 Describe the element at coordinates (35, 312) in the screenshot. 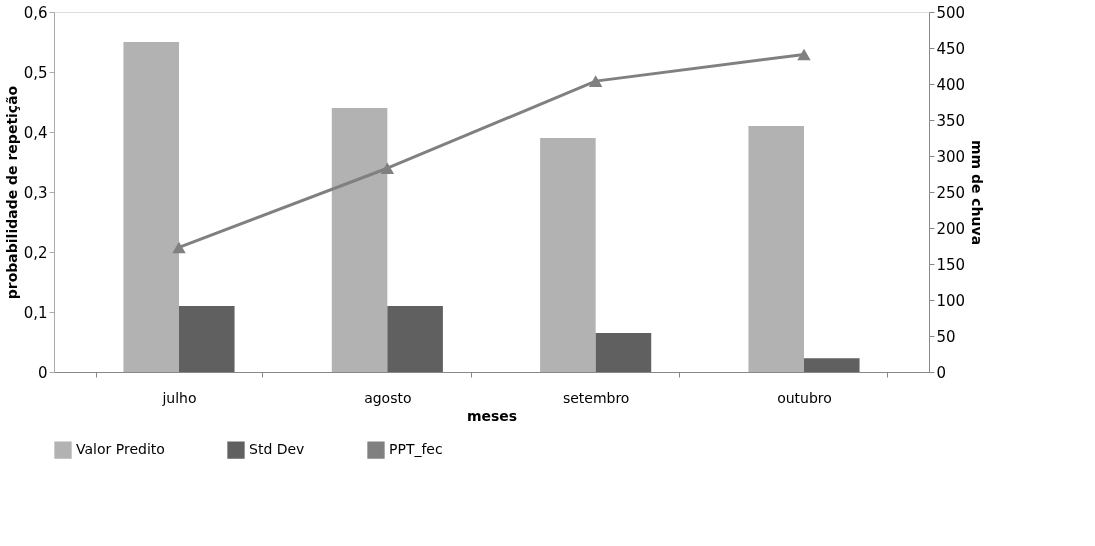

I see `y-tick-label: 0,1` at that location.